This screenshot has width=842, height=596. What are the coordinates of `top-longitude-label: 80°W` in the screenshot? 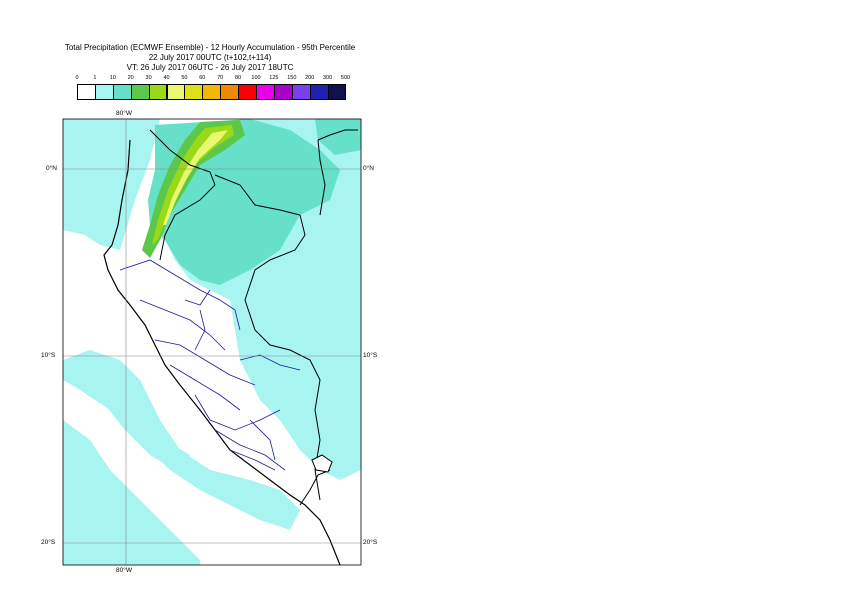 It's located at (124, 113).